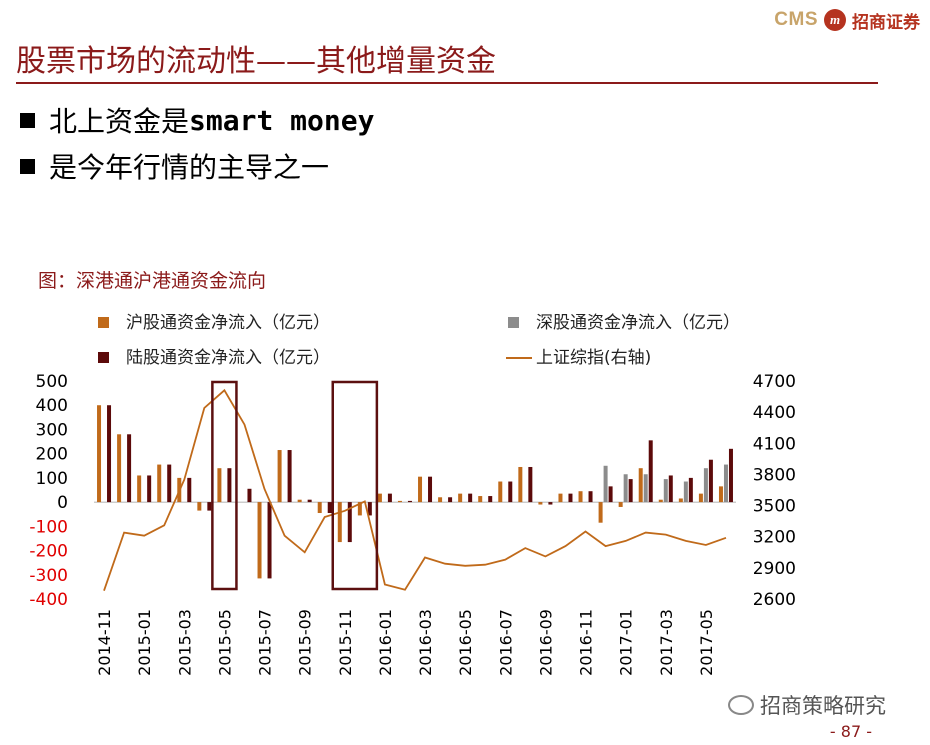 The height and width of the screenshot is (745, 930). I want to click on y-left-tick-label: 400, so click(52, 406).